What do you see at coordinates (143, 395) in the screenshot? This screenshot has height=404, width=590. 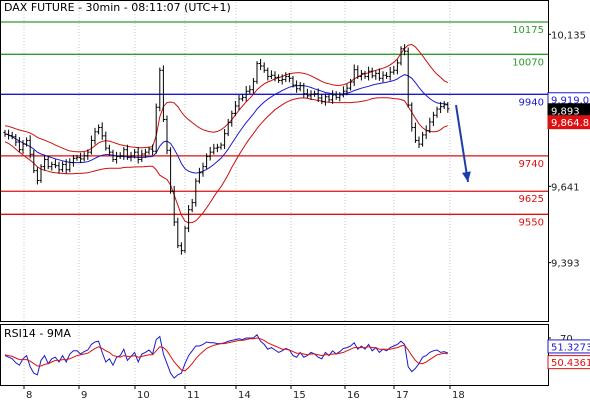 I see `x-tick-label: 10` at bounding box center [143, 395].